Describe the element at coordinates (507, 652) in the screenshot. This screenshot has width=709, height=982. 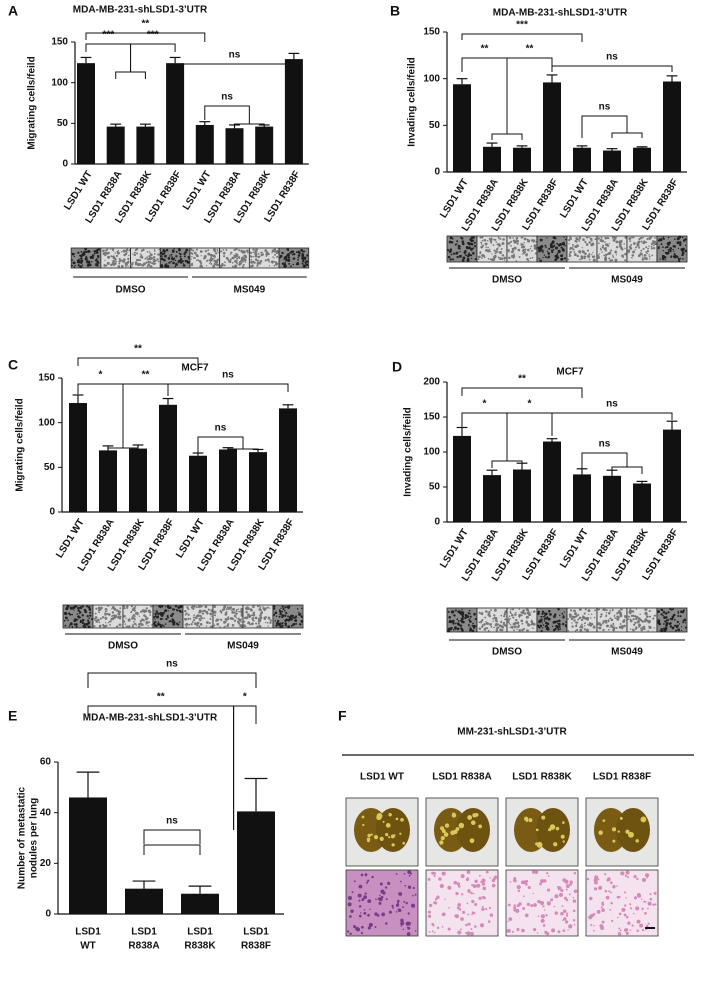
I see `group-label: DMSO` at that location.